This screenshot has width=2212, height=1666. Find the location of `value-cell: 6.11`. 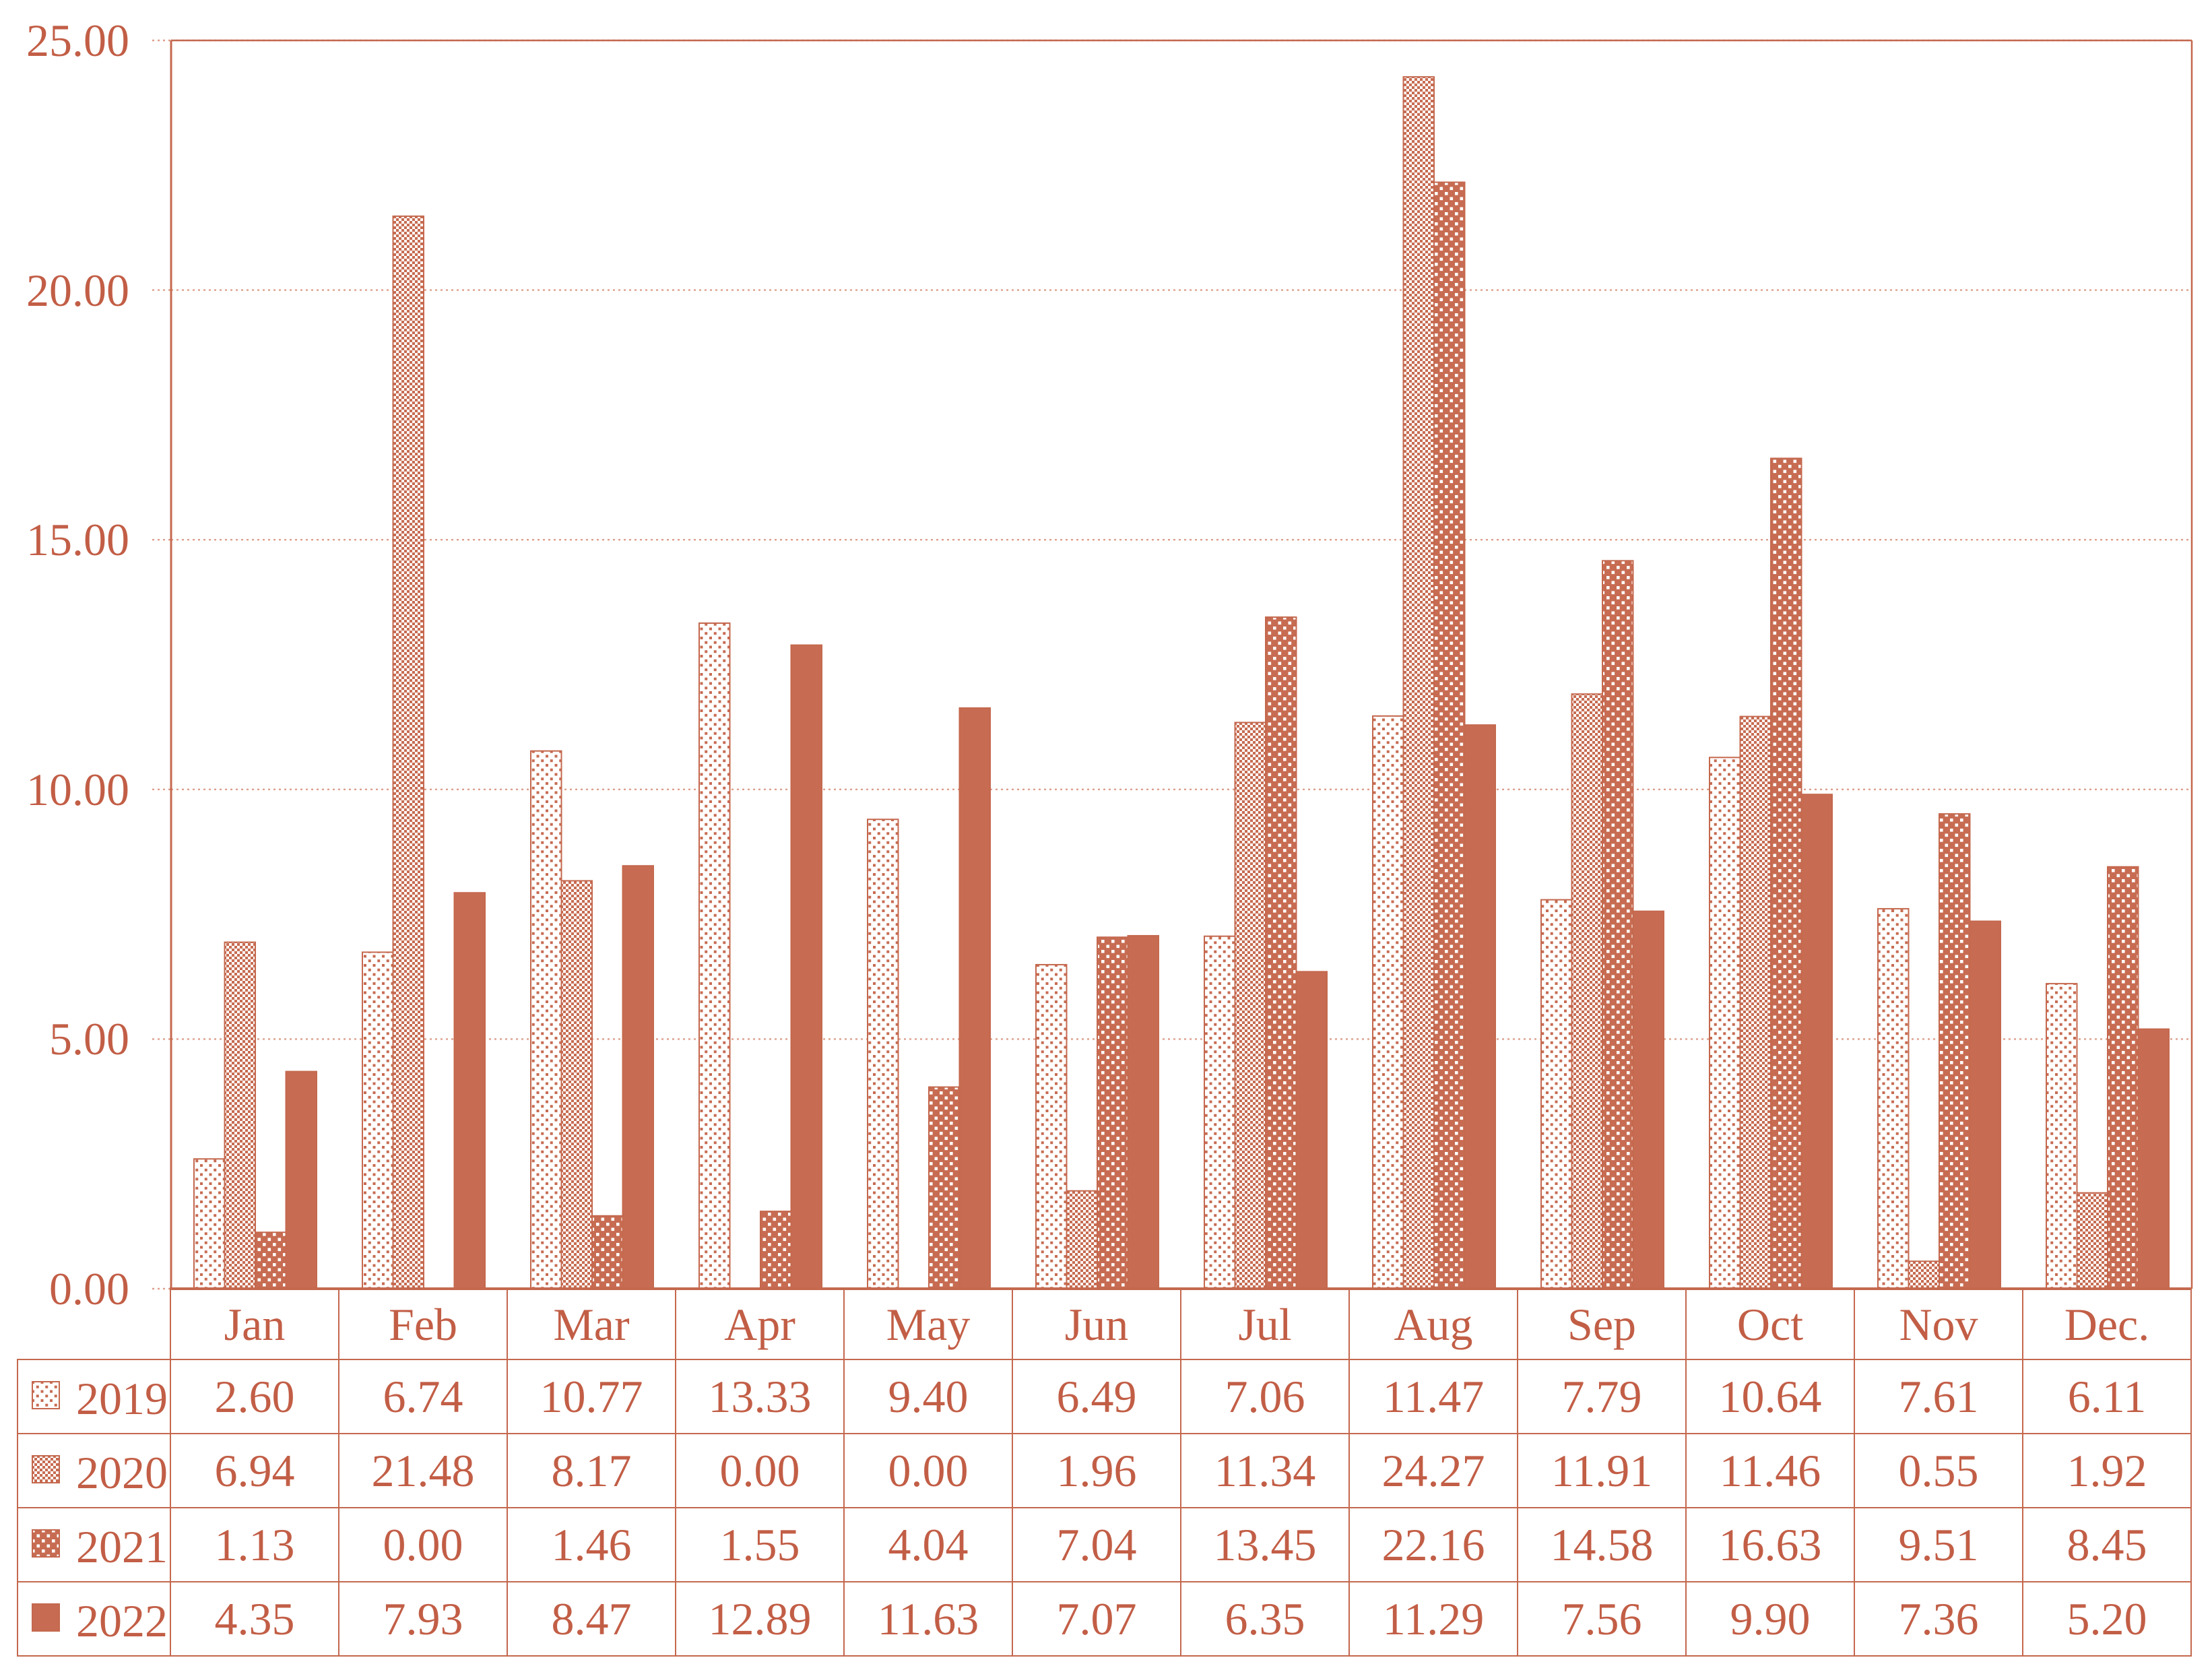

value-cell: 6.11 is located at coordinates (2107, 1397).